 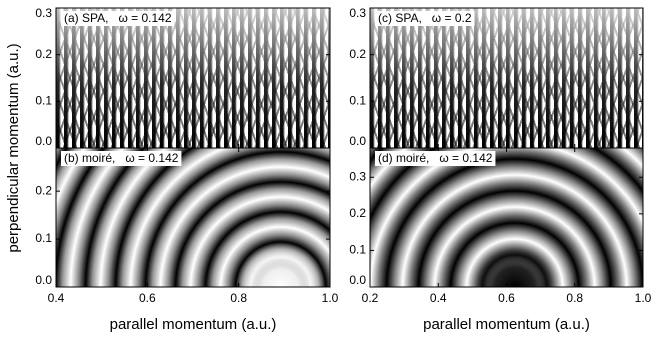 I want to click on panel-title: (d) moiré, ω = 0.142, so click(x=435, y=158).